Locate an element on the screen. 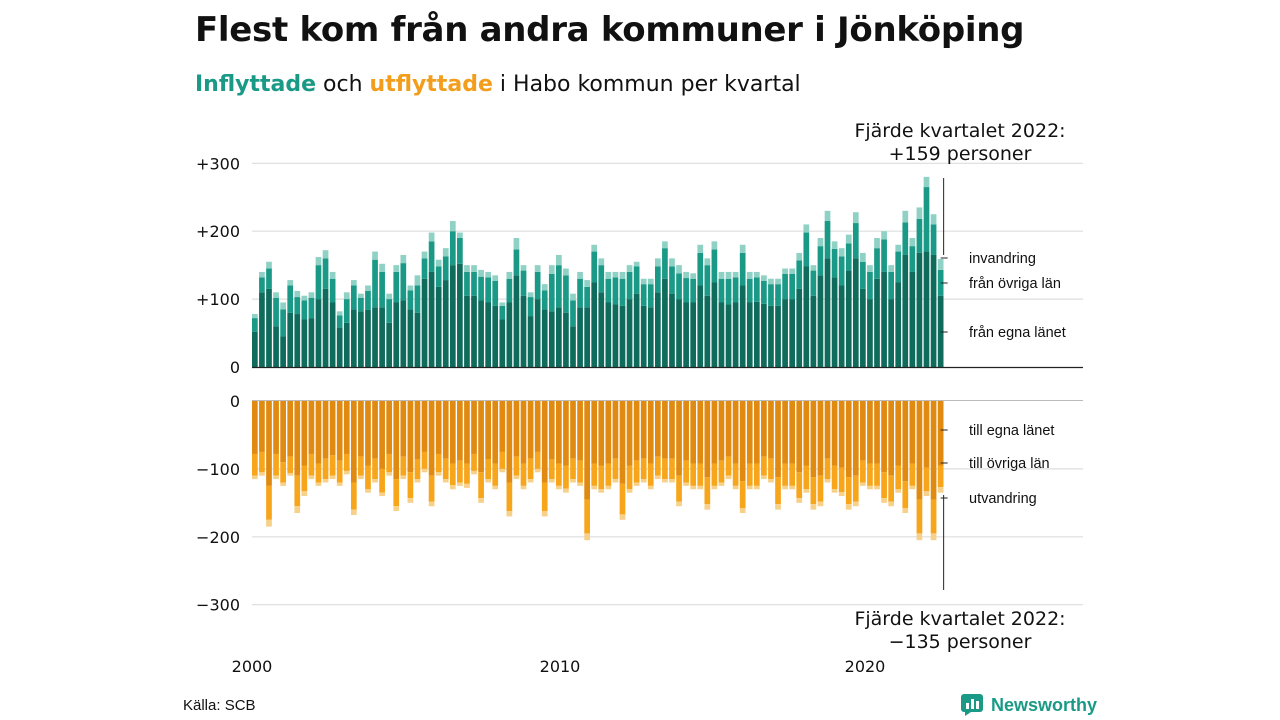 Image resolution: width=1280 pixels, height=720 pixels. brand-name: Newsworthy is located at coordinates (1044, 704).